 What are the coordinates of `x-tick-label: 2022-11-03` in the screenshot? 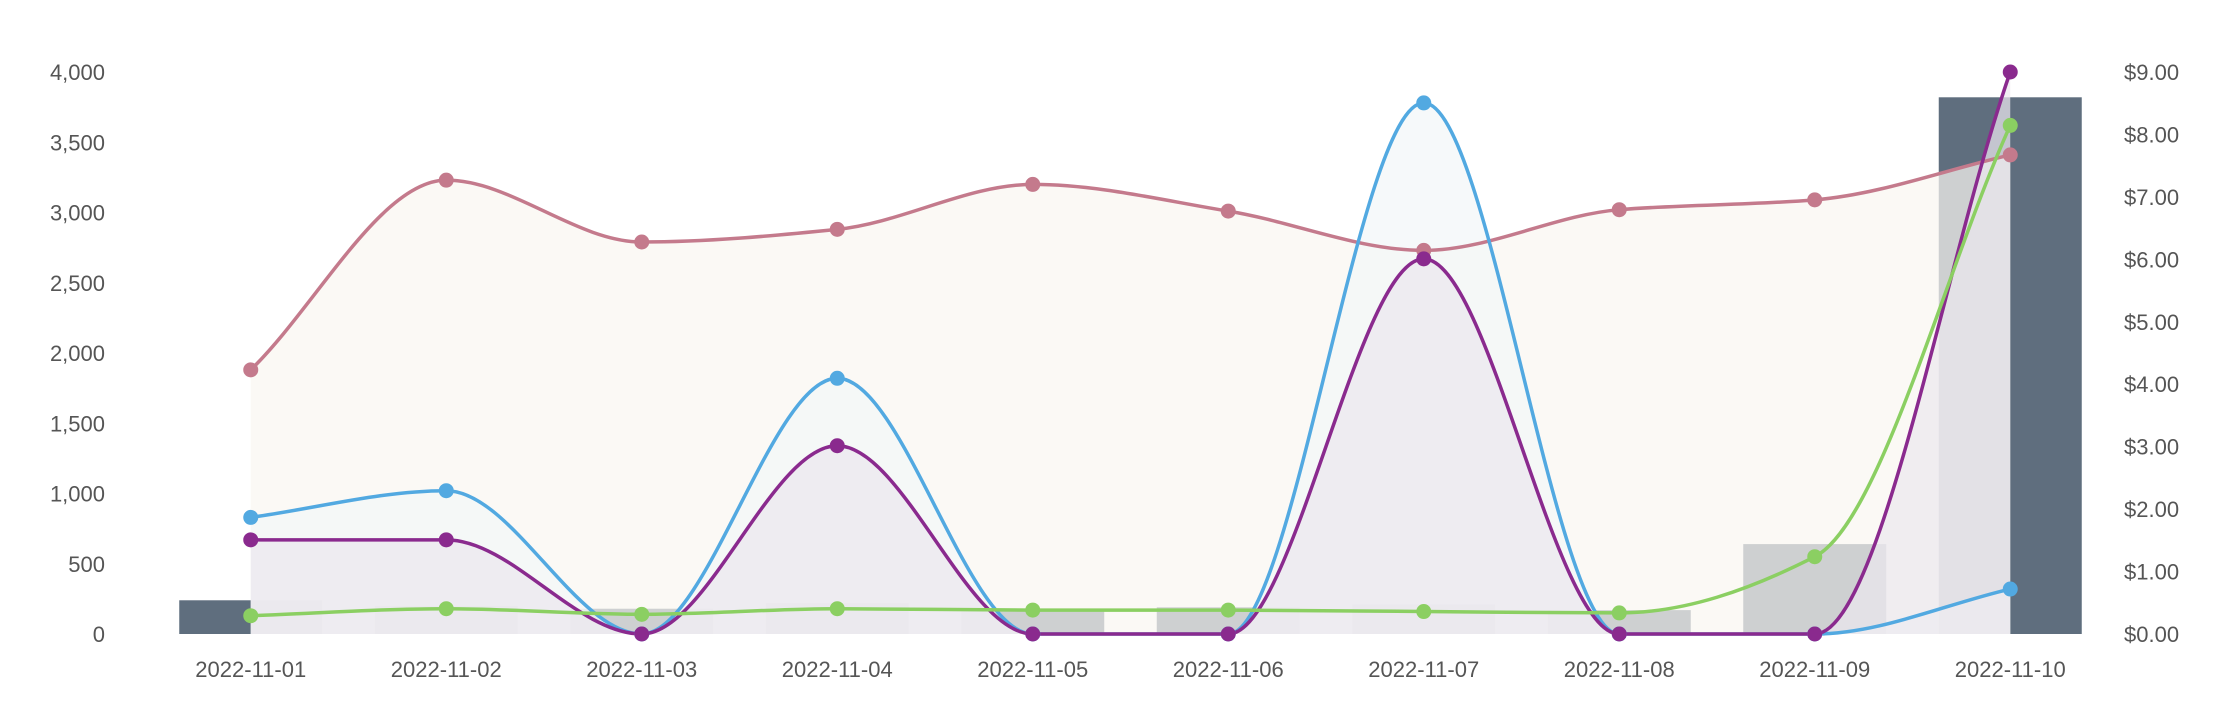 It's located at (641, 669).